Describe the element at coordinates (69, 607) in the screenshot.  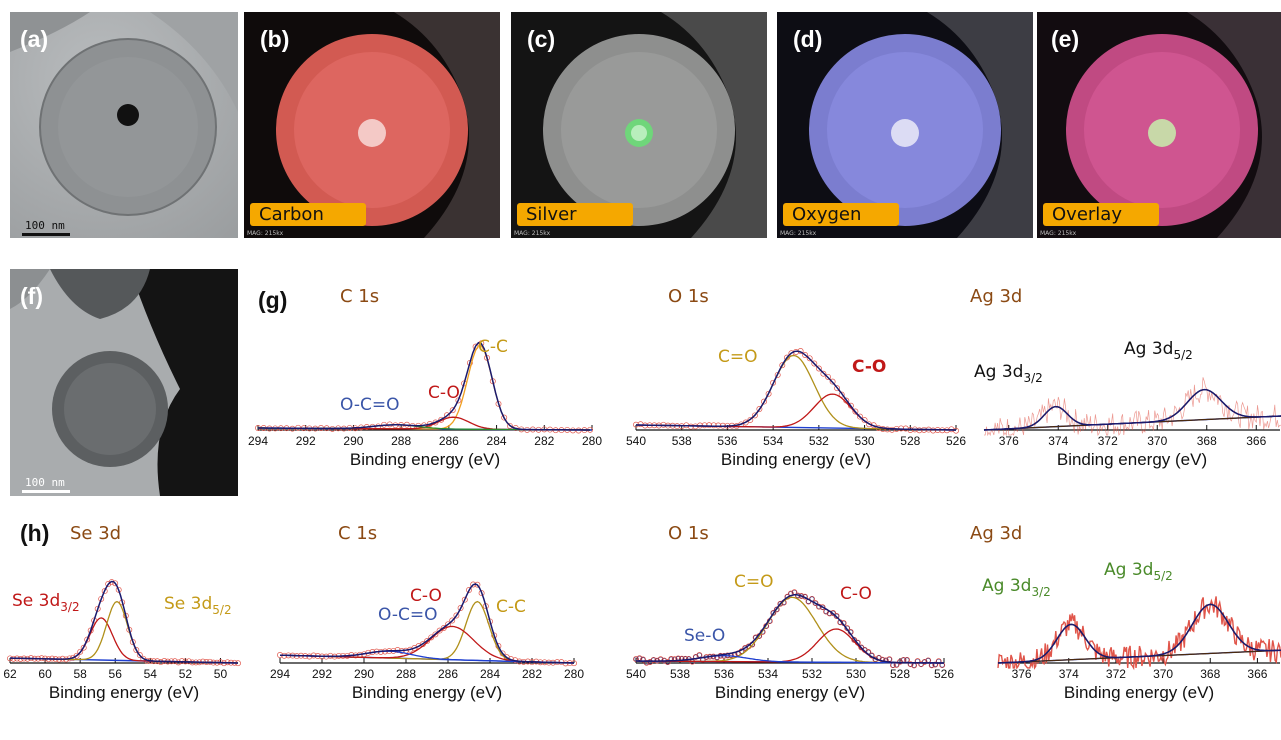
I see `peak-label-subscript: 3/2` at that location.